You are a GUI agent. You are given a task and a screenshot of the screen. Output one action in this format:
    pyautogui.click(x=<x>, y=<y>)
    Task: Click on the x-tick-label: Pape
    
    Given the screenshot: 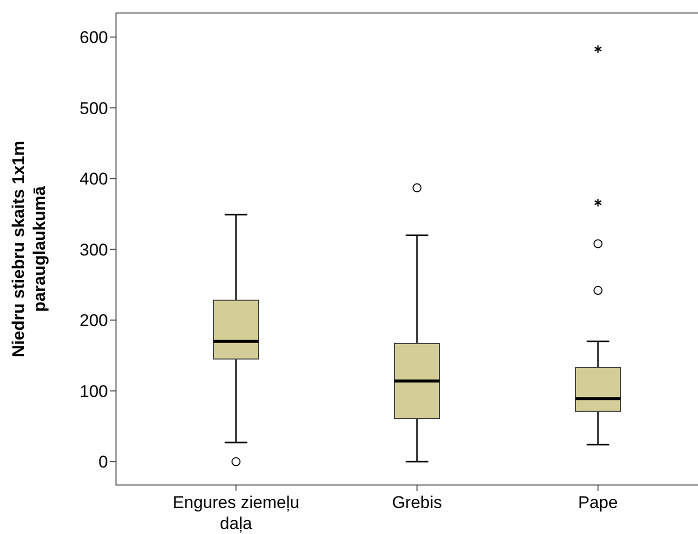 What is the action you would take?
    pyautogui.click(x=598, y=502)
    